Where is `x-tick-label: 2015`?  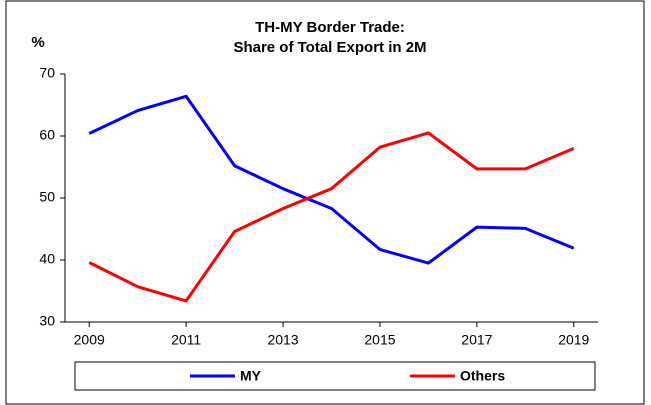 x-tick-label: 2015 is located at coordinates (379, 340).